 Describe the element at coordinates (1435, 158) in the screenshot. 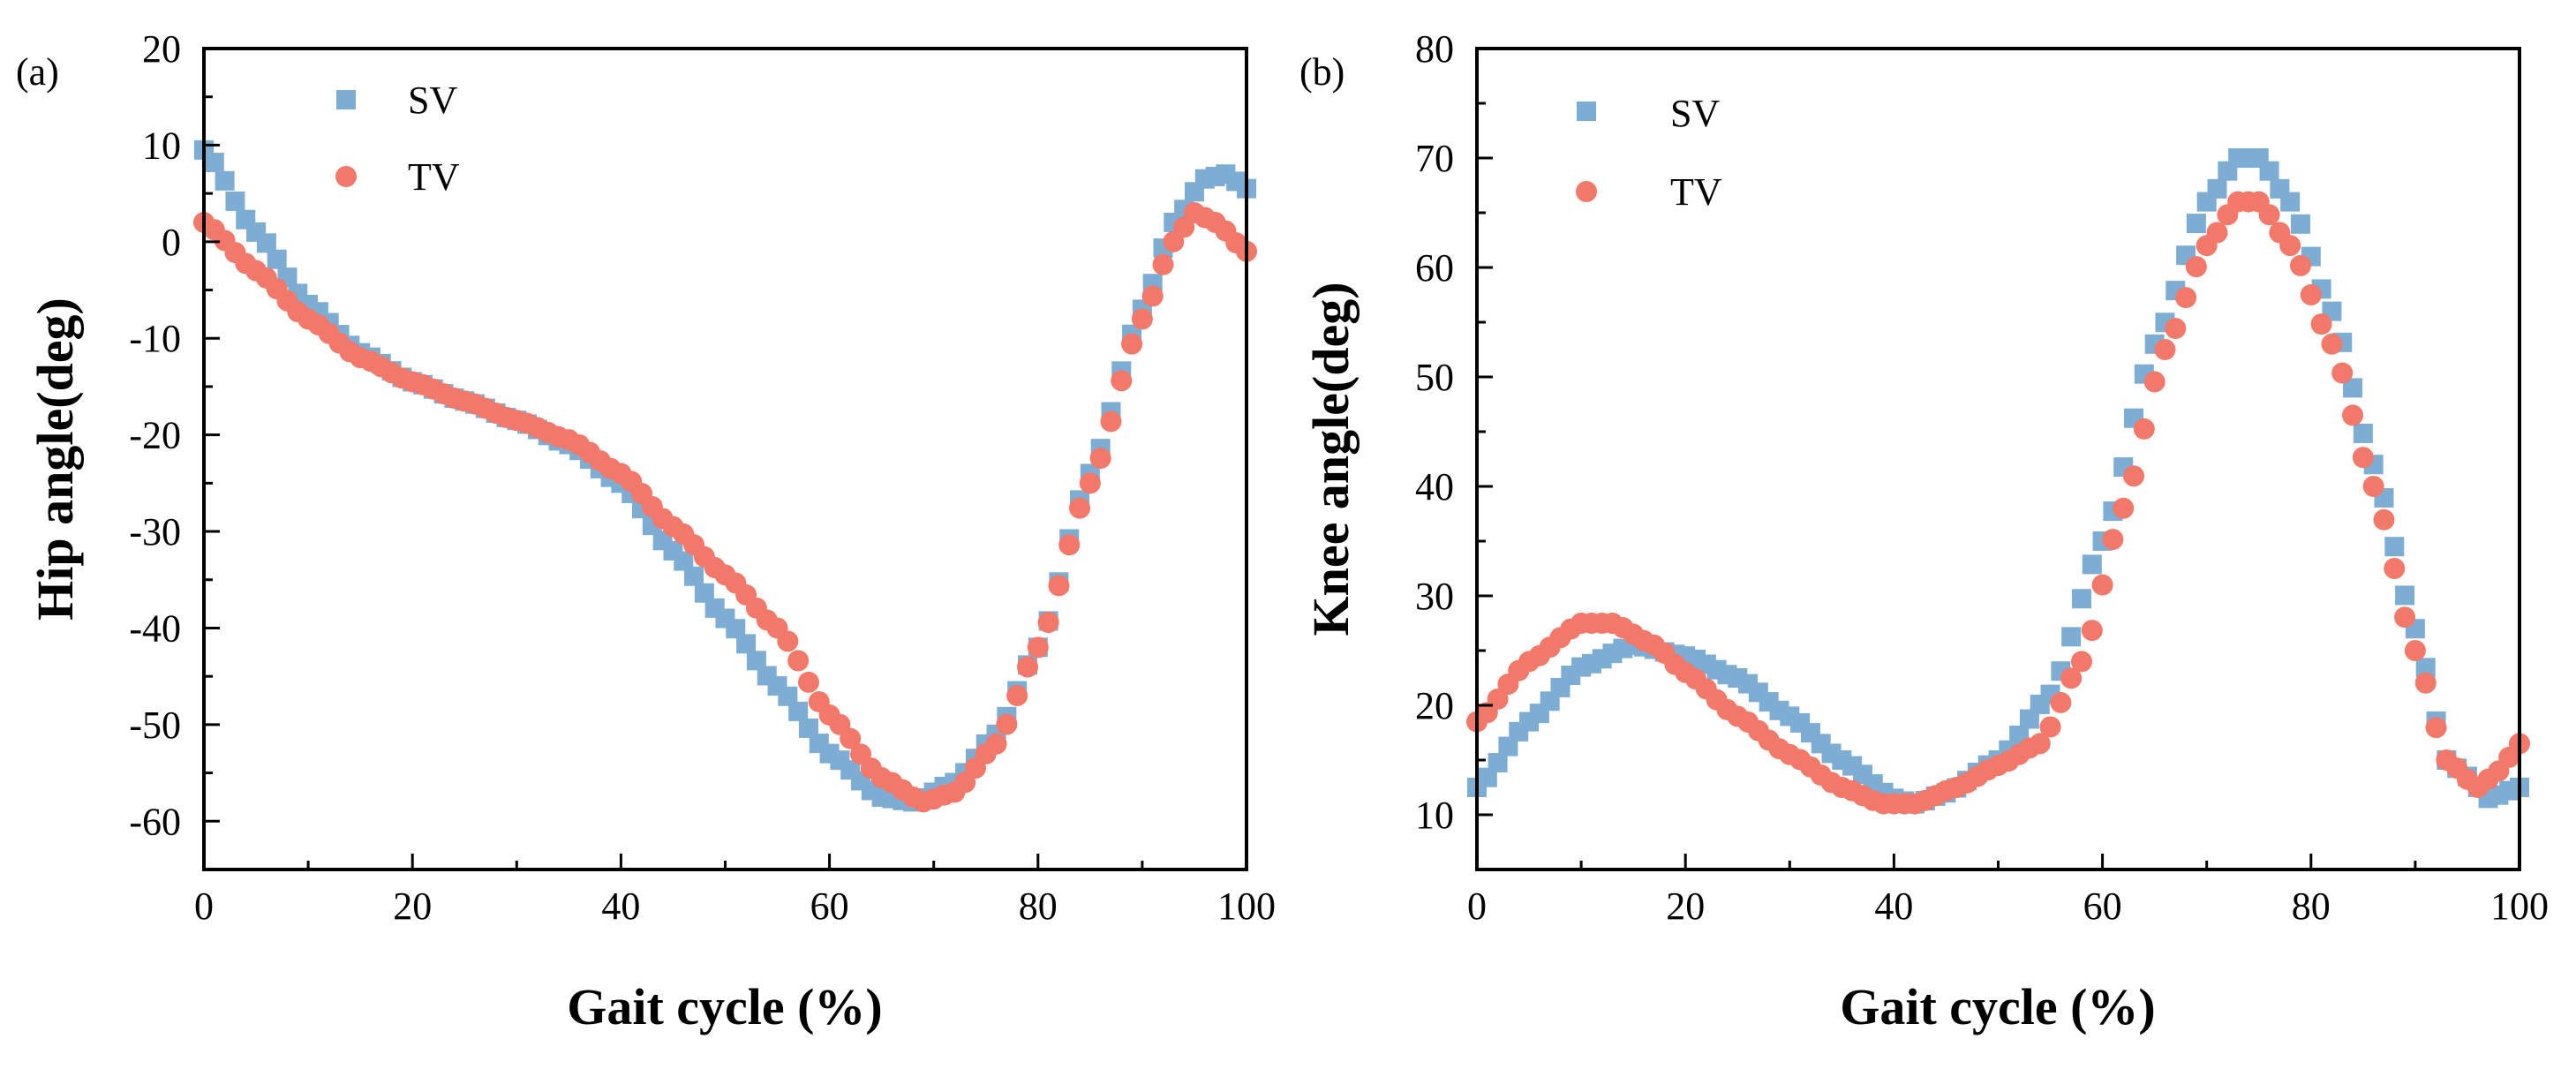

I see `y-tick-label: 70` at that location.